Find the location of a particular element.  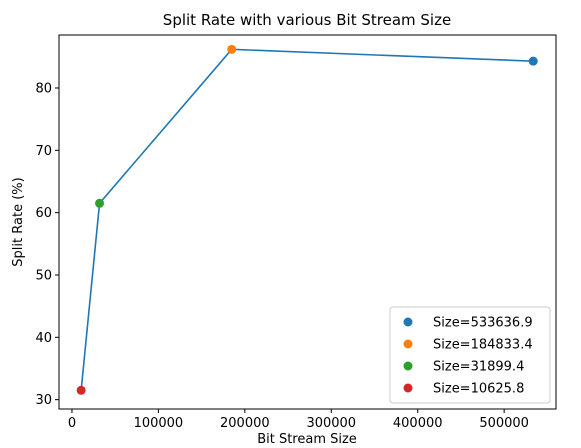

x-tick-label-4: 400000 is located at coordinates (418, 423).